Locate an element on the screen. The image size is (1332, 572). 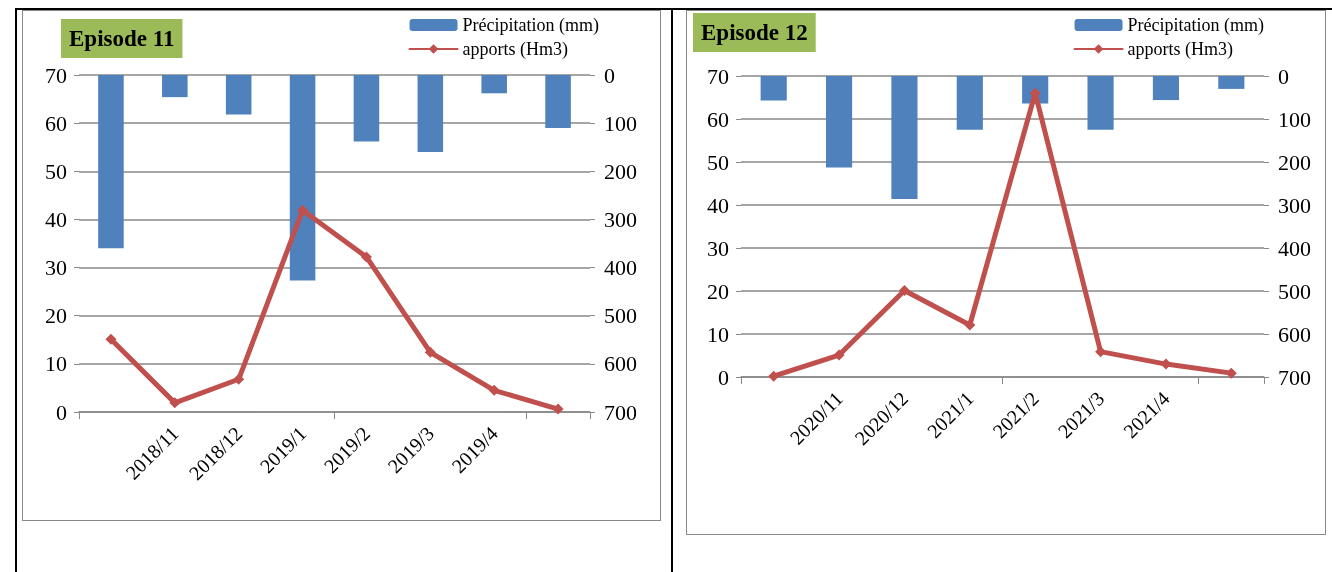
chart-title: Episode 11 is located at coordinates (122, 38).